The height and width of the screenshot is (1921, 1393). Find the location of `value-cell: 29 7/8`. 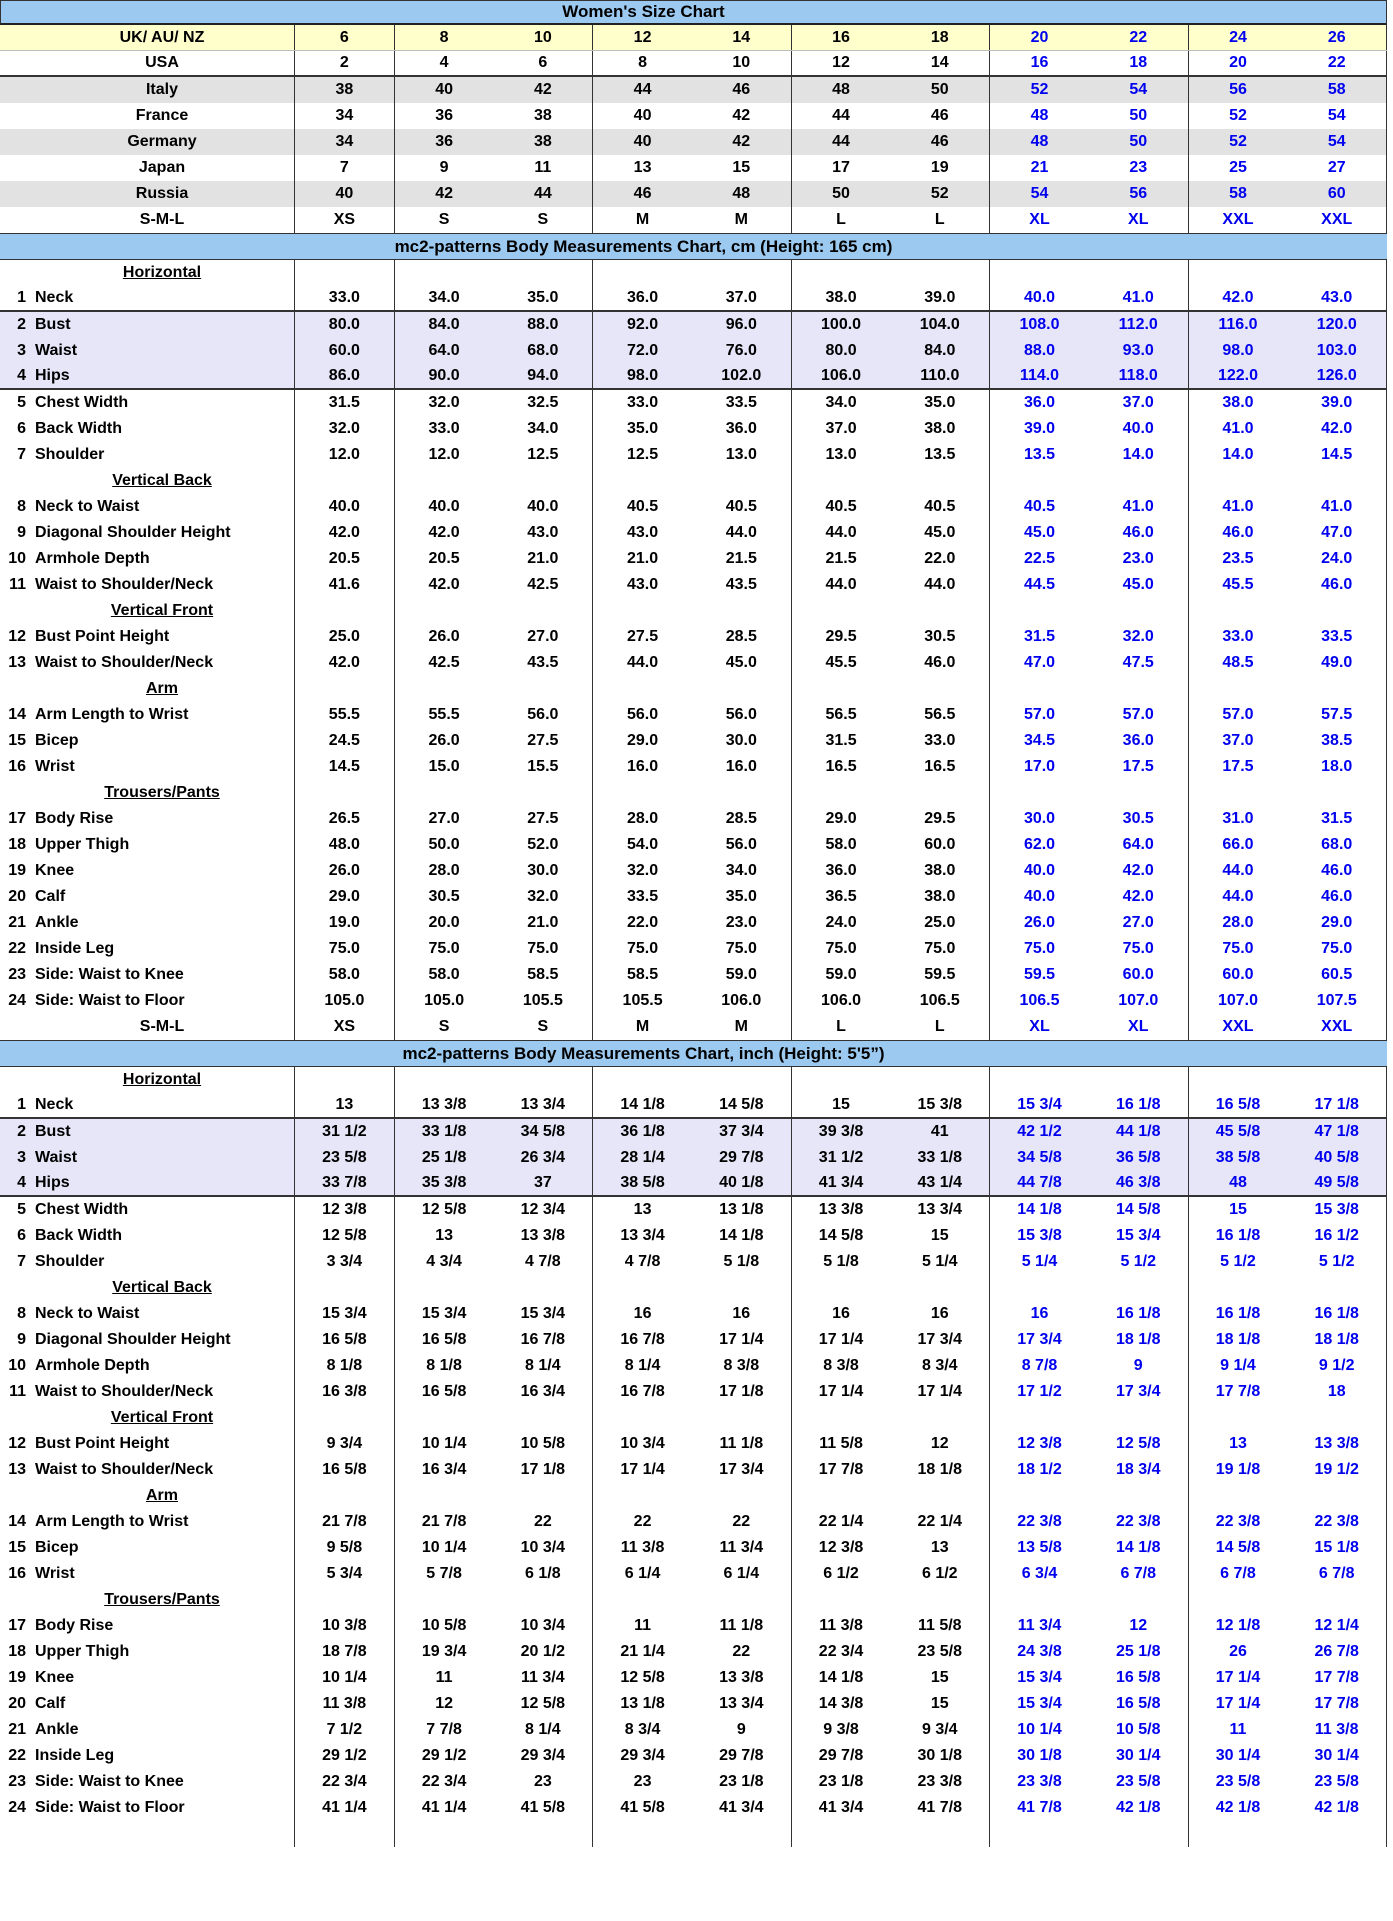

value-cell: 29 7/8 is located at coordinates (742, 1158).